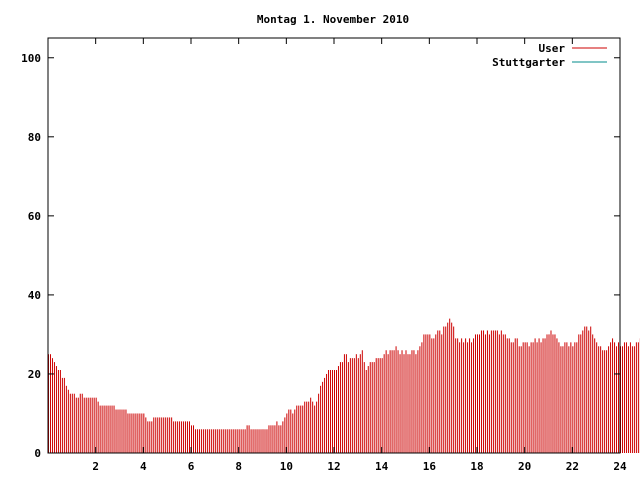 The width and height of the screenshot is (640, 480). What do you see at coordinates (34, 295) in the screenshot?
I see `y-tick-label: 40` at bounding box center [34, 295].